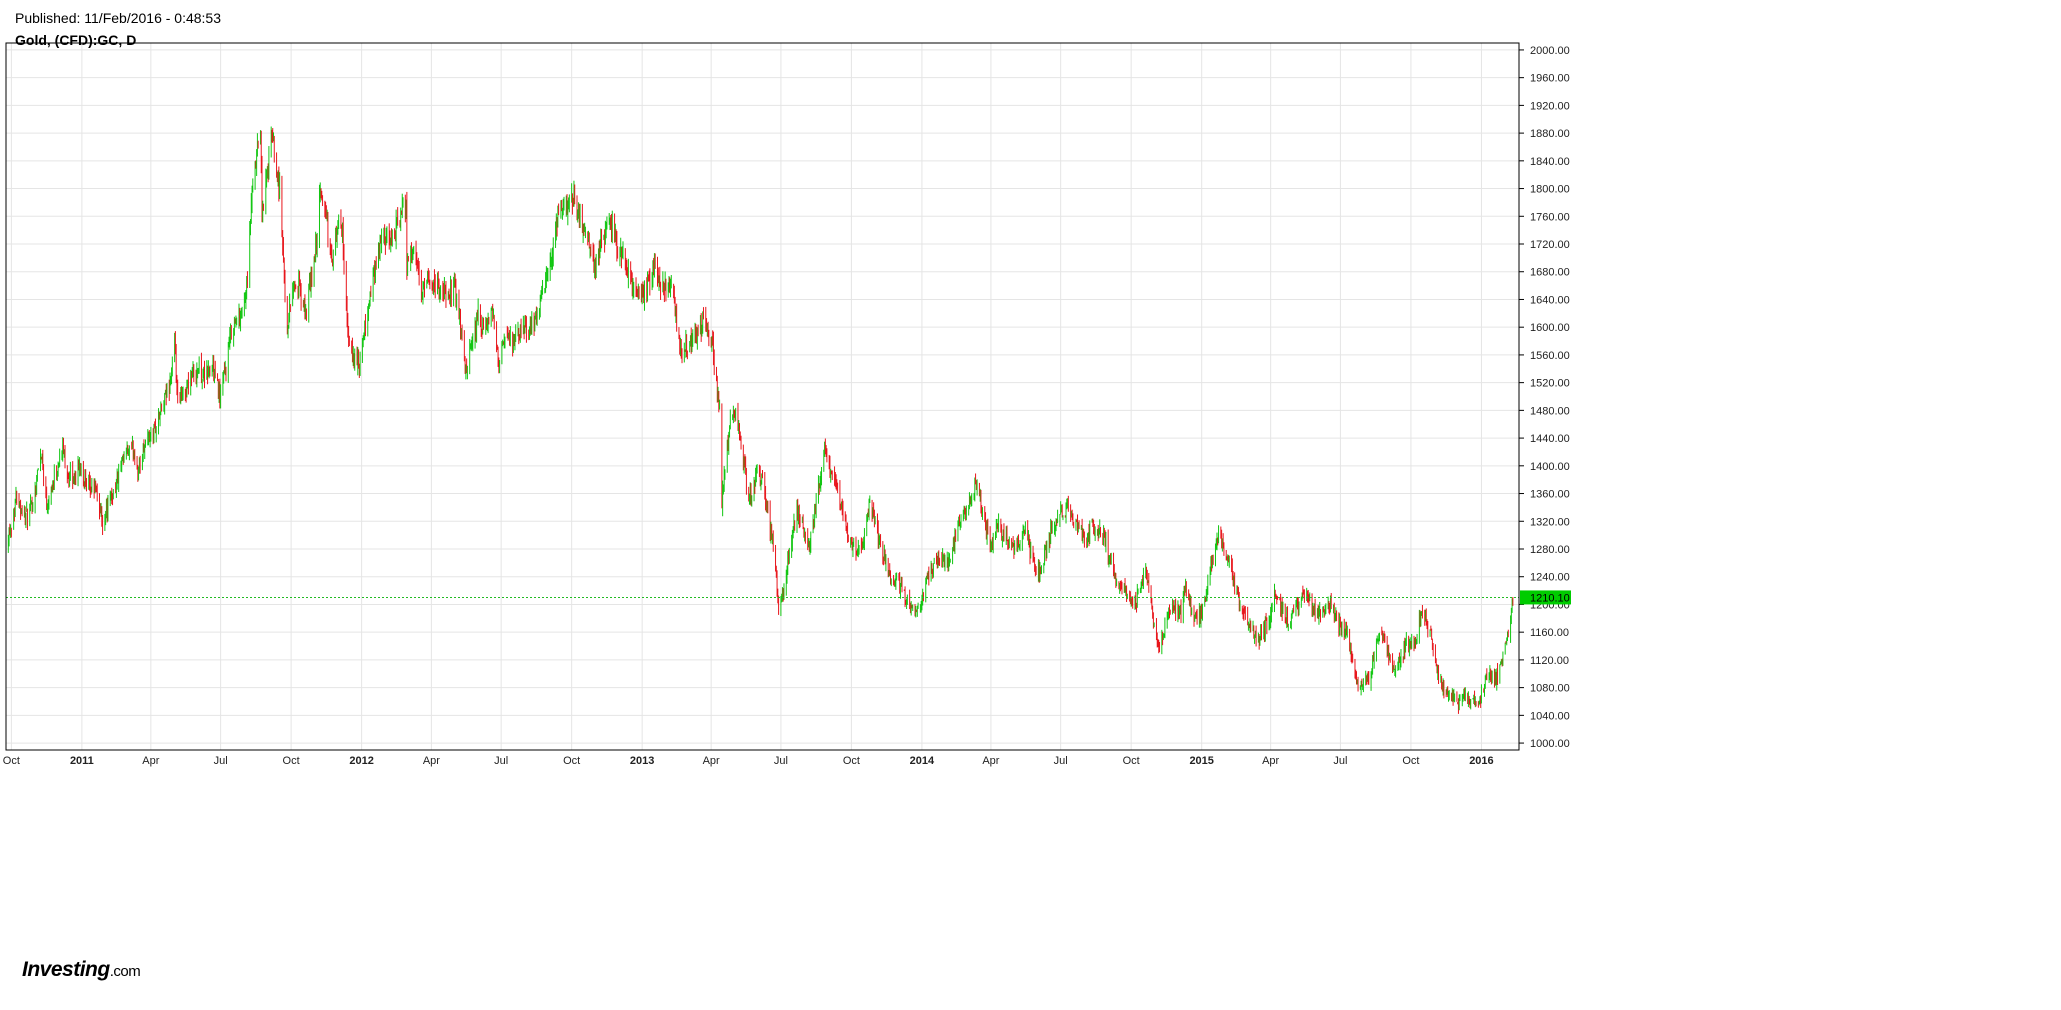 Image resolution: width=2061 pixels, height=1010 pixels. What do you see at coordinates (1550, 495) in the screenshot?
I see `y-tick-label: 1360.00` at bounding box center [1550, 495].